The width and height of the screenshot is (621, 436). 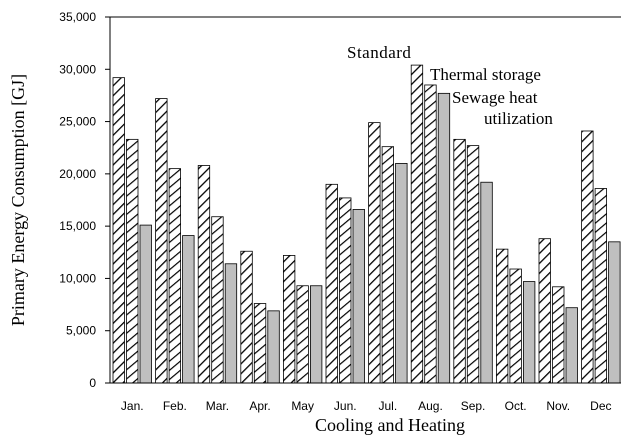 I want to click on bar-sewage-heat-utilization-oct, so click(x=529, y=332).